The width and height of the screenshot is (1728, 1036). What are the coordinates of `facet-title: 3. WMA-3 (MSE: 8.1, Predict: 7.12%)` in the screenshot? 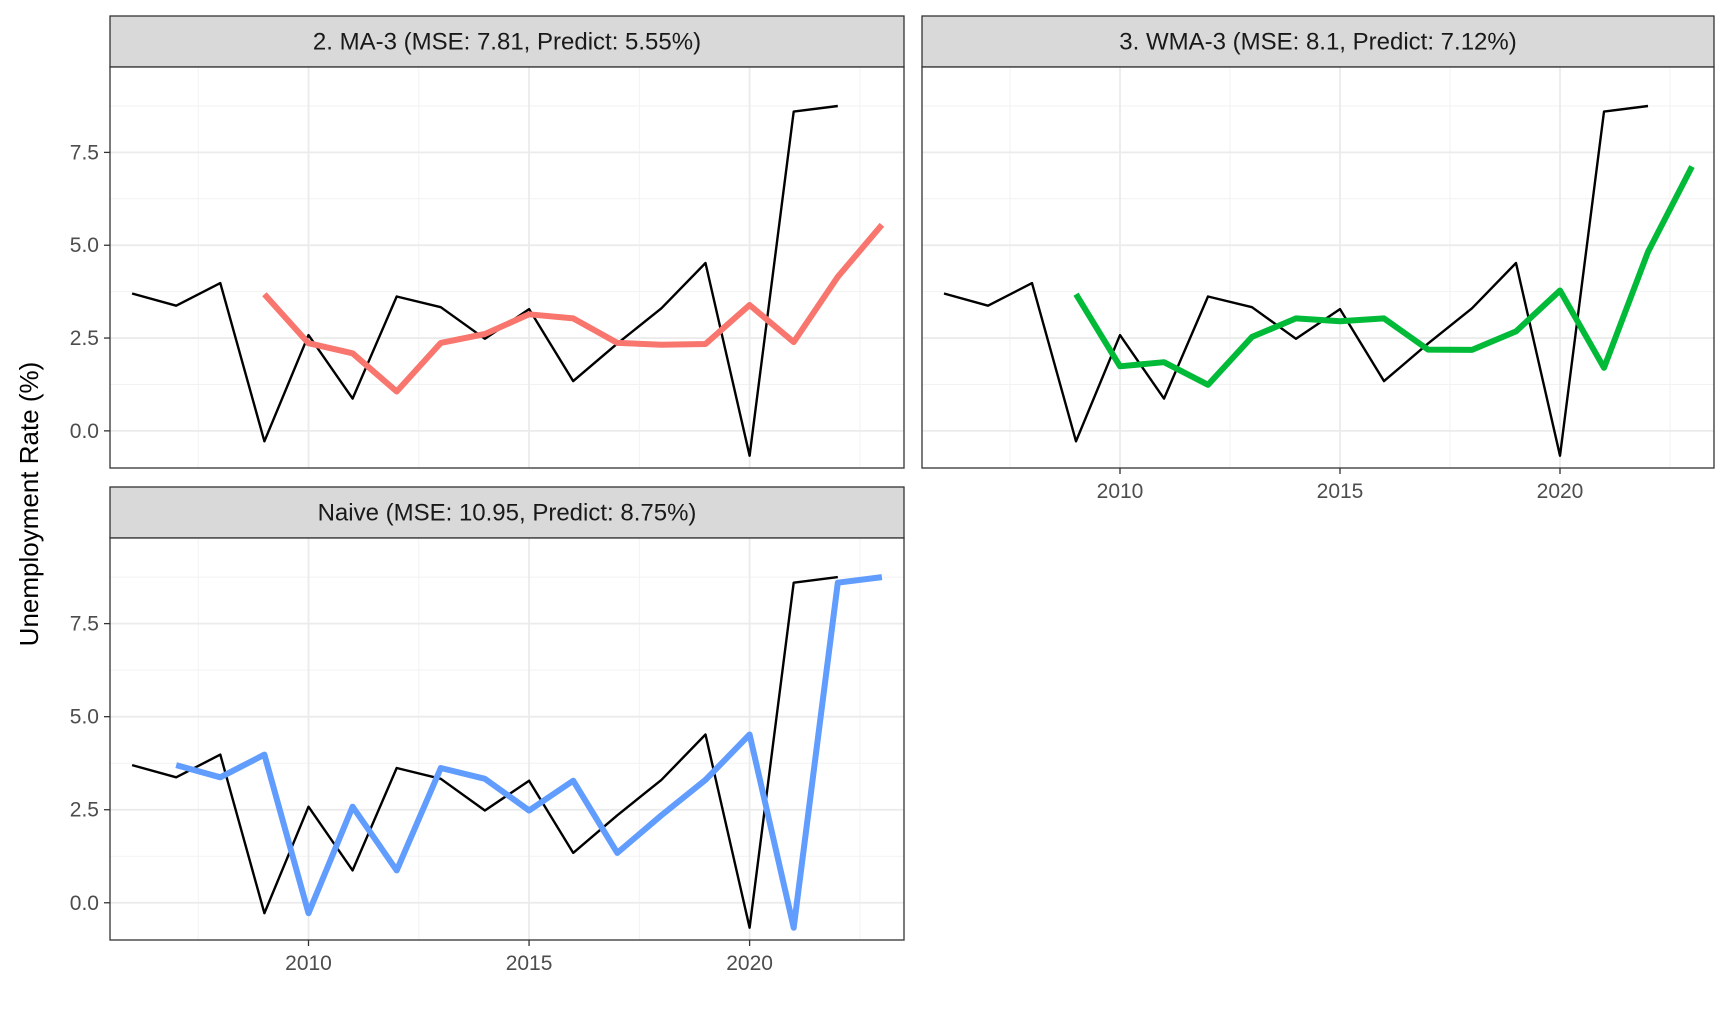 It's located at (1317, 42).